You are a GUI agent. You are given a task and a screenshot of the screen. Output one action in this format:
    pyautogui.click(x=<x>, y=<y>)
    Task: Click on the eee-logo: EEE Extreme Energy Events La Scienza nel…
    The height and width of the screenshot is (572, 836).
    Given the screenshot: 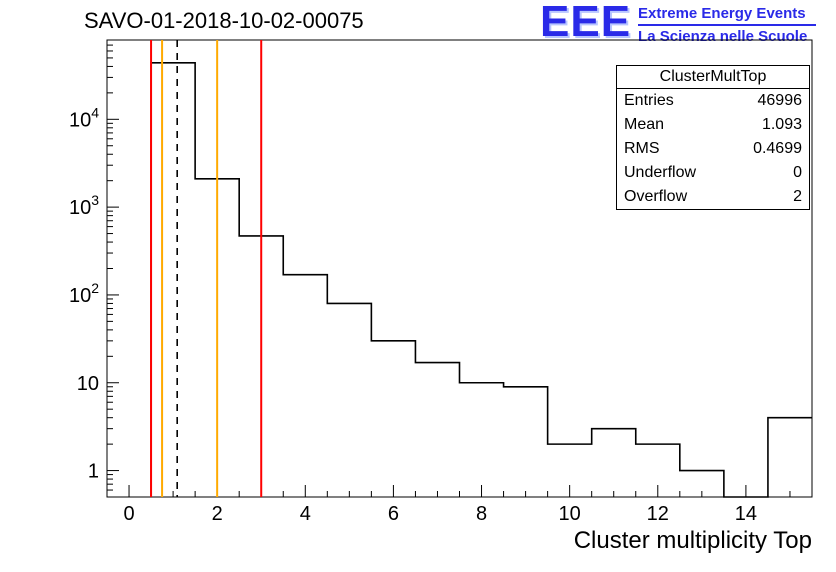 What is the action you would take?
    pyautogui.click(x=678, y=23)
    